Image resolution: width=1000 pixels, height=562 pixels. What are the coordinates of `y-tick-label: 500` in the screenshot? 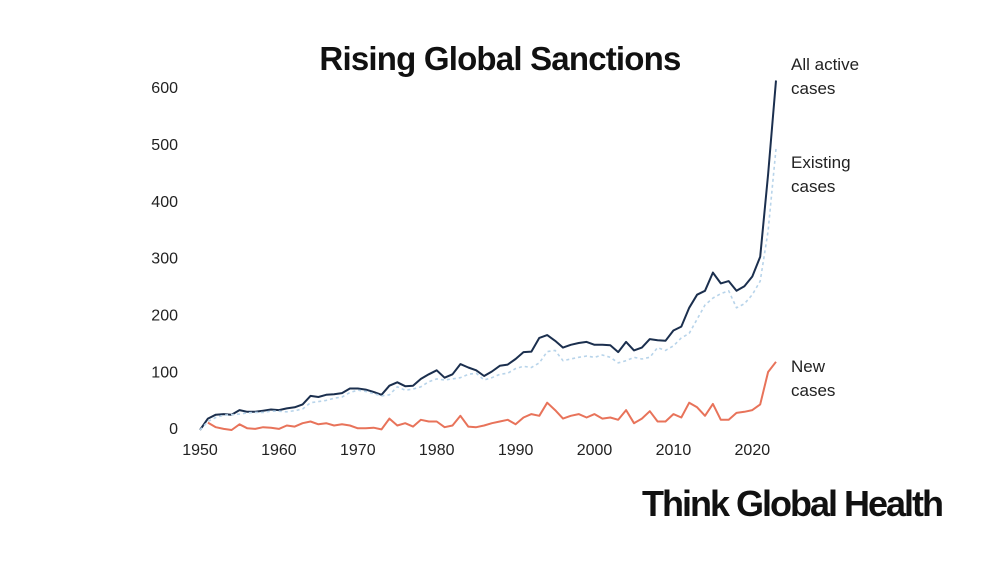 It's located at (164, 145).